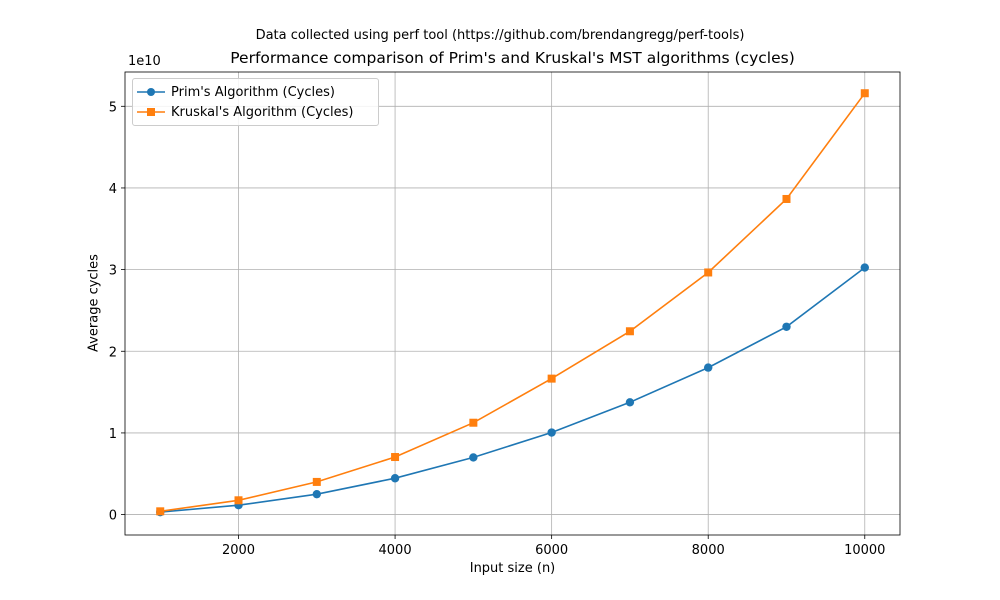 The image size is (1000, 600). What do you see at coordinates (864, 550) in the screenshot?
I see `x-tick-label: 10000` at bounding box center [864, 550].